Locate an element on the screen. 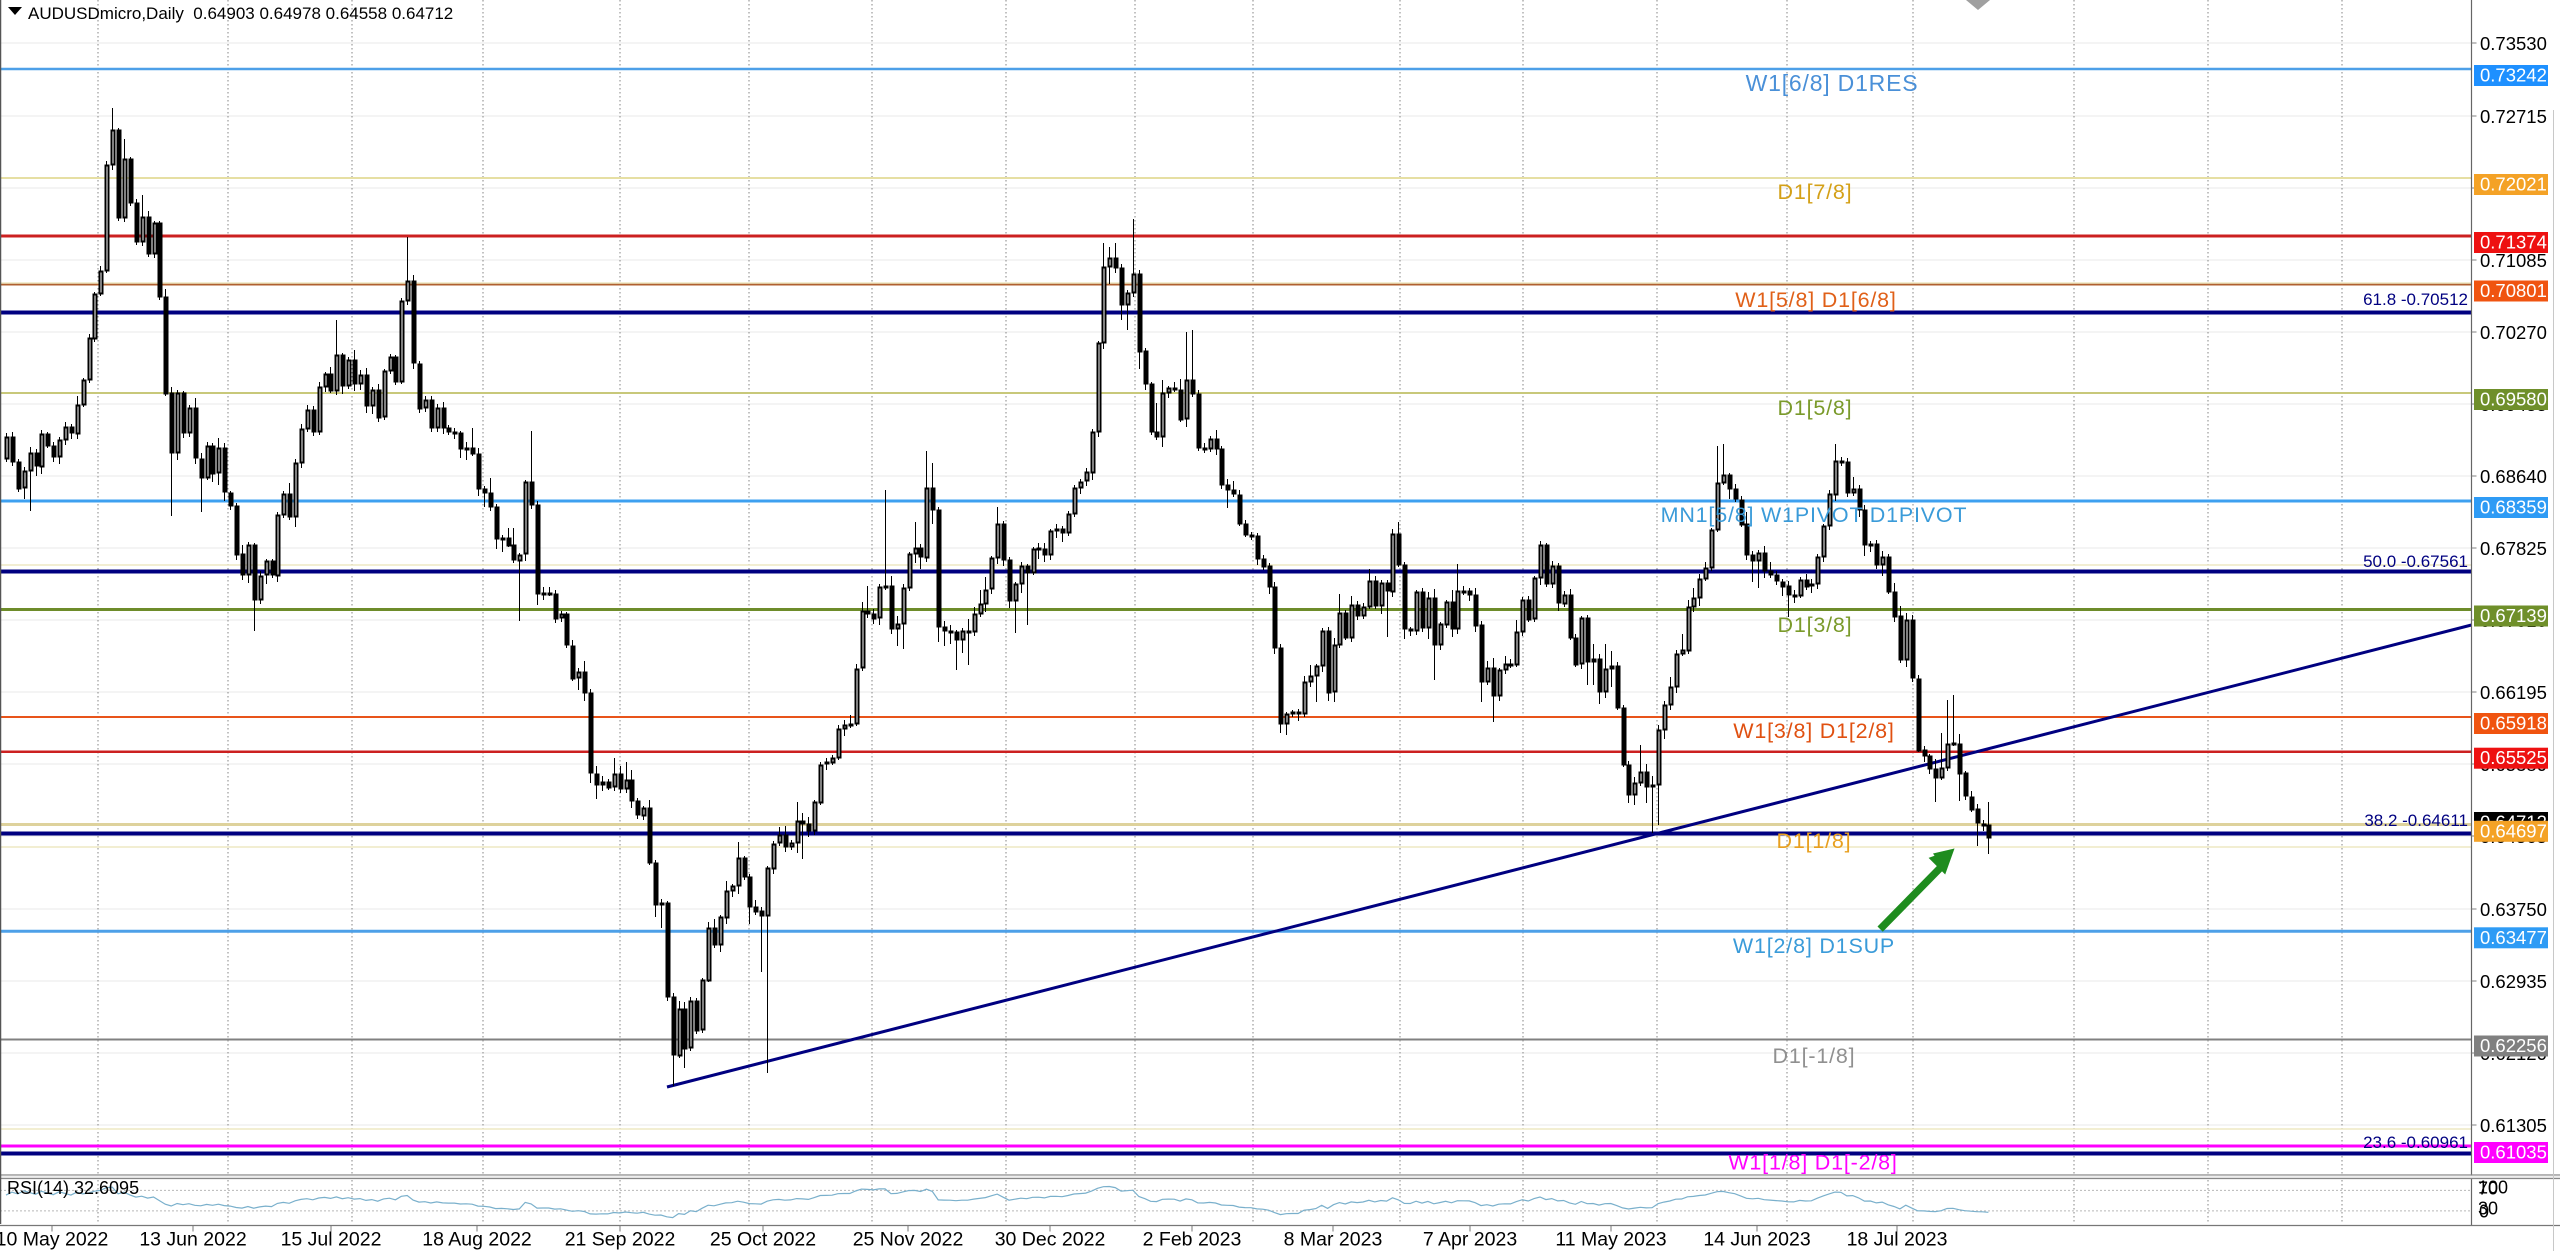  svg-text: 0.65918 is located at coordinates (2513, 723).